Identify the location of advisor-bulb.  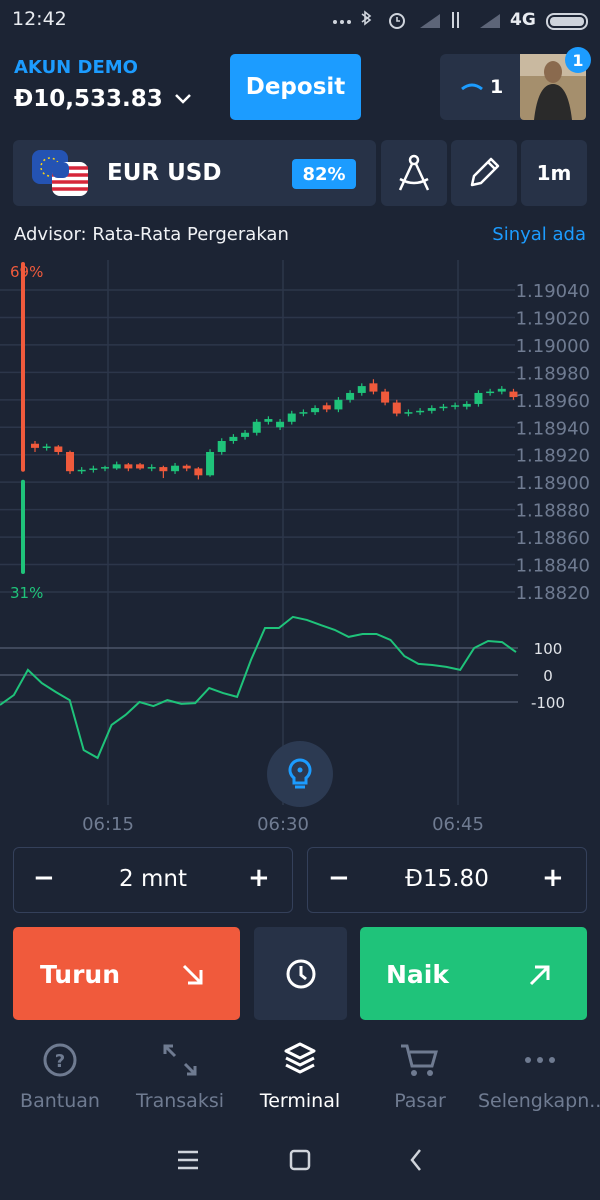
(300, 774).